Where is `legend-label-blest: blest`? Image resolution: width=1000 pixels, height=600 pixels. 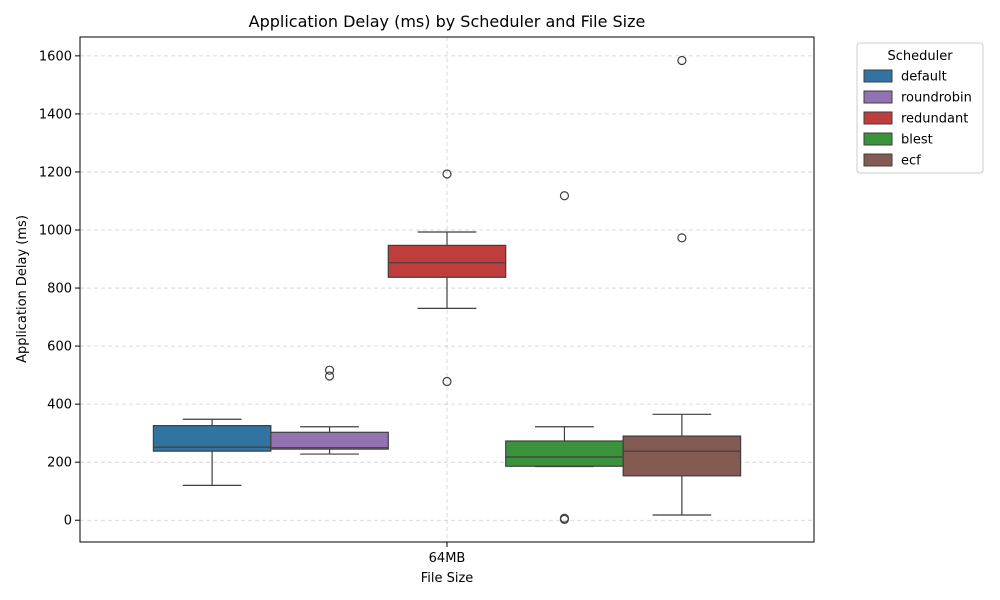
legend-label-blest: blest is located at coordinates (917, 140).